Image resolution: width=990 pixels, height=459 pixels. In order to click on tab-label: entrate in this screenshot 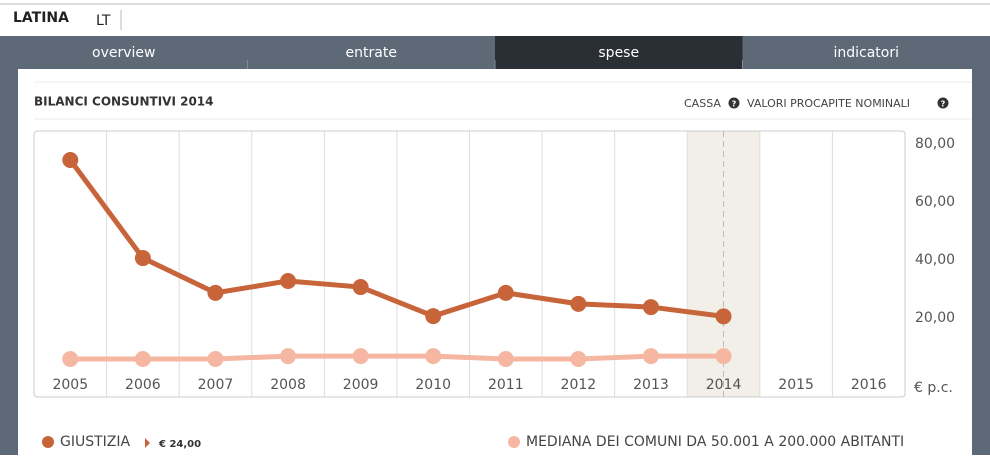, I will do `click(371, 53)`.